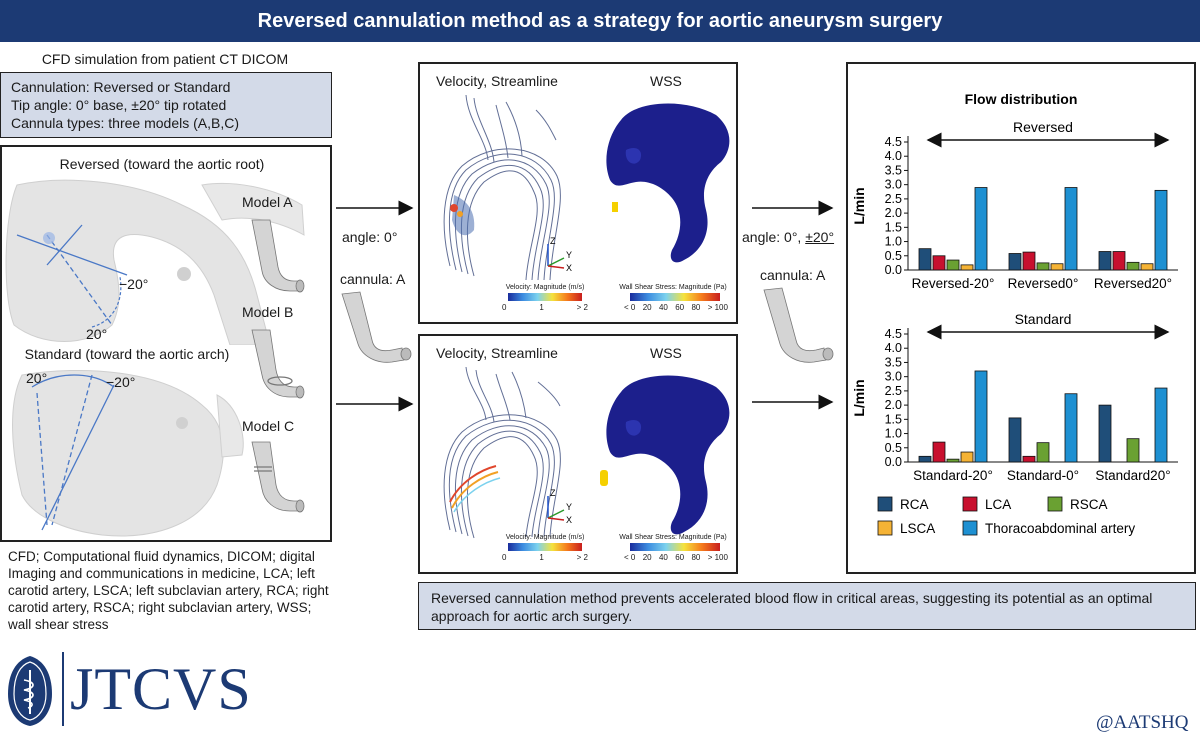  What do you see at coordinates (278, 256) in the screenshot?
I see `model-a-cannula-image` at bounding box center [278, 256].